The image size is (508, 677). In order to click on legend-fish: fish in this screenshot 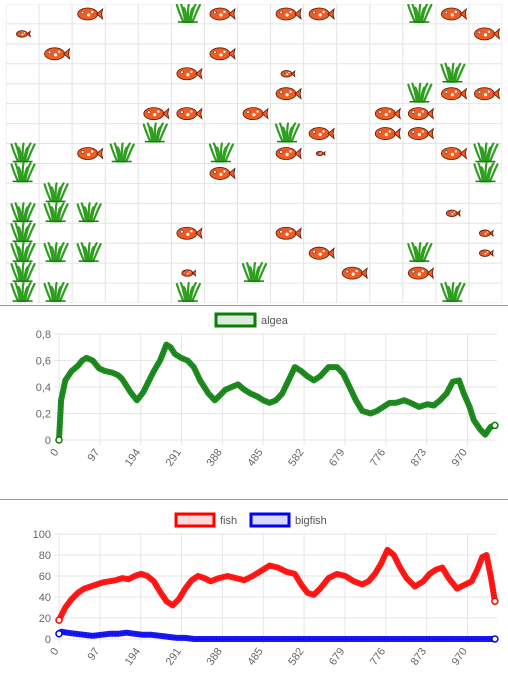, I will do `click(205, 520)`.